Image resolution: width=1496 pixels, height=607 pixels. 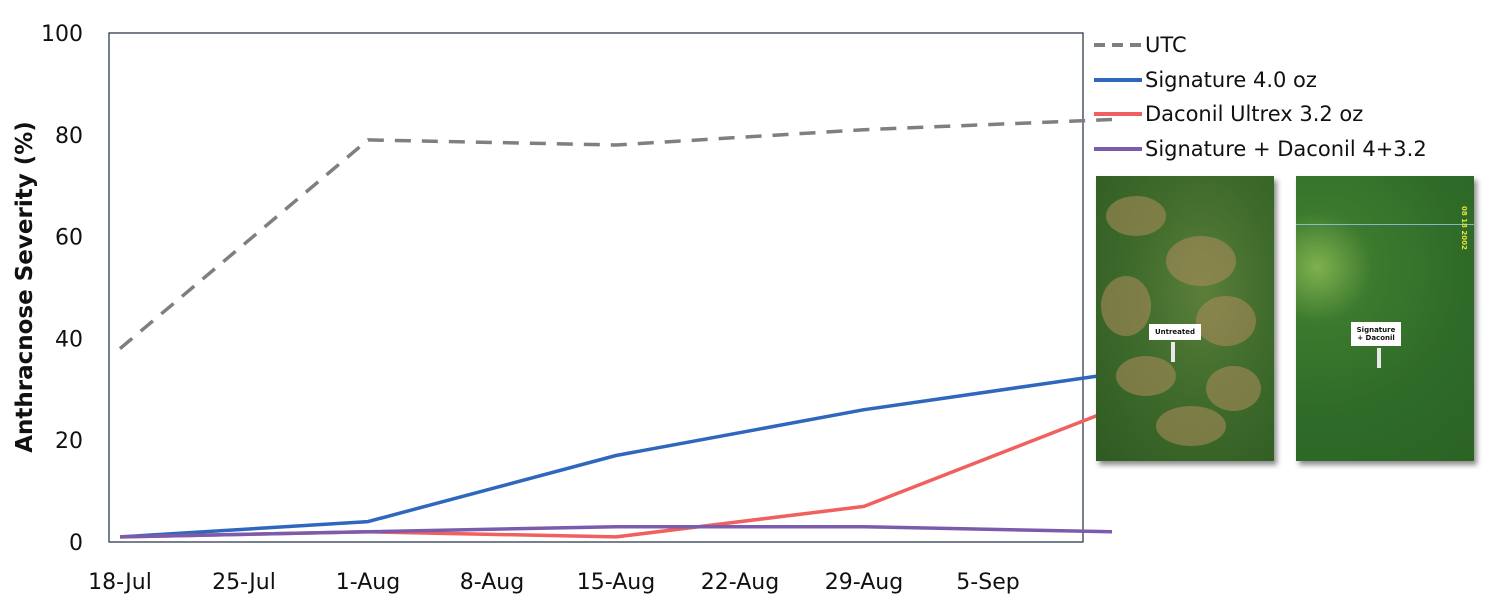 What do you see at coordinates (1464, 228) in the screenshot?
I see `photo-date-stamp: 08 18 2002` at bounding box center [1464, 228].